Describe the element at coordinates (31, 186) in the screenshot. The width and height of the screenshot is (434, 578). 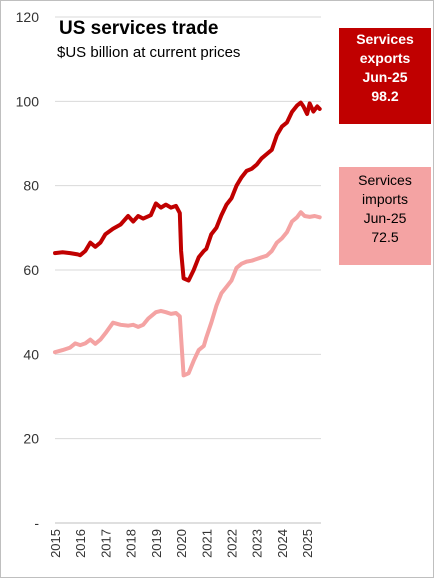
I see `y-tick-label: 80` at that location.